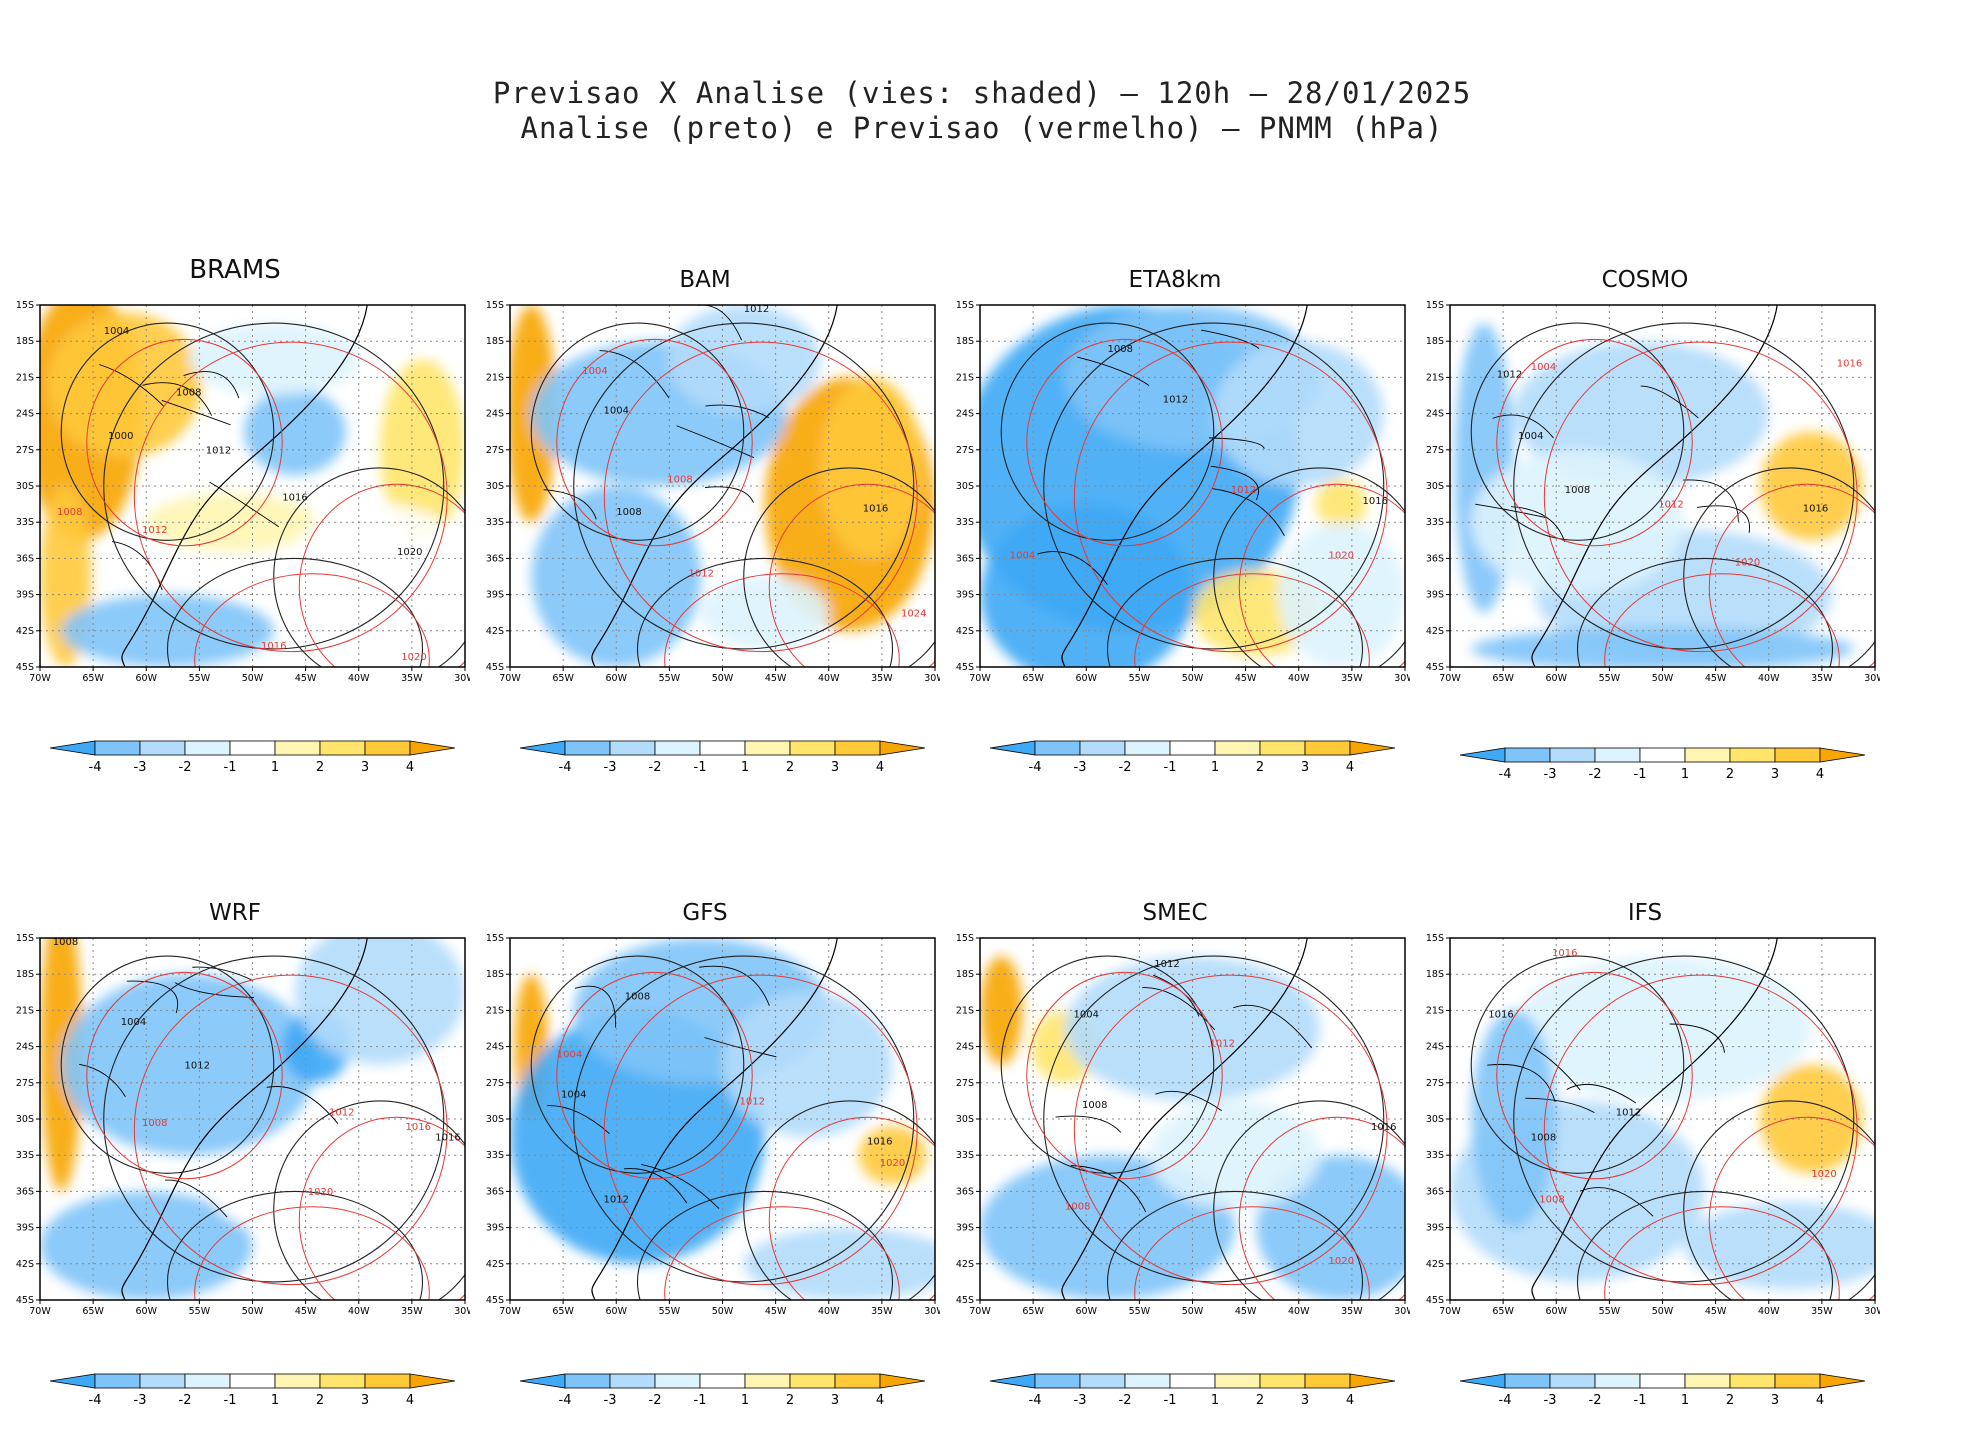  Describe the element at coordinates (1645, 280) in the screenshot. I see `panel-title: COSMO` at that location.